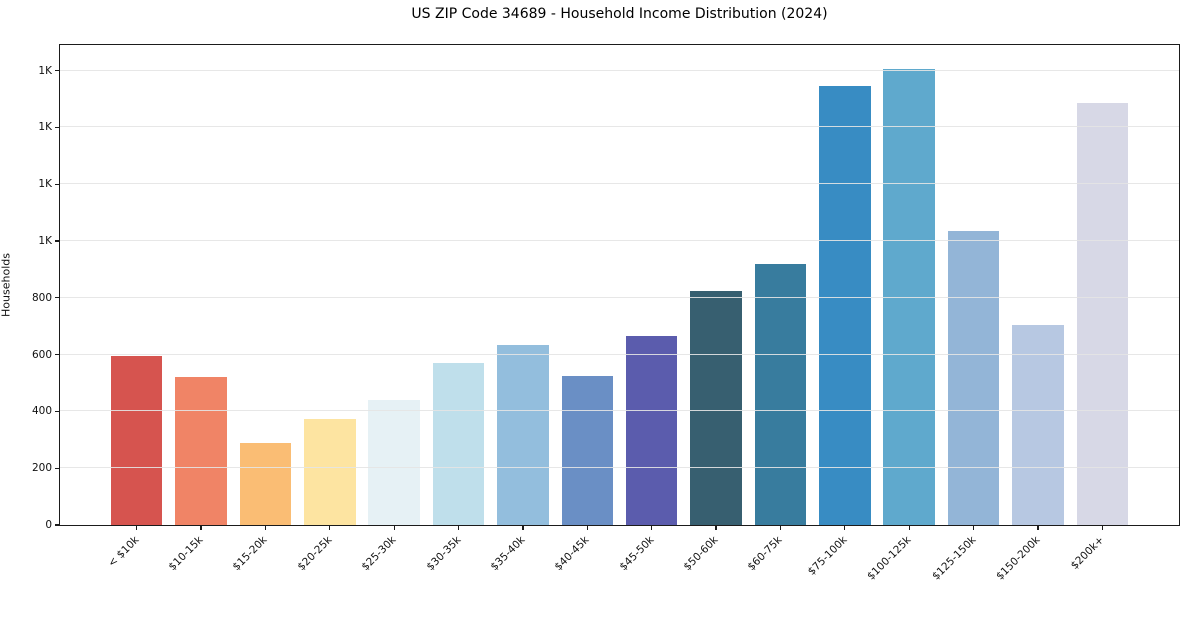  What do you see at coordinates (45, 184) in the screenshot?
I see `y-tick-label-1200: 1K` at bounding box center [45, 184].